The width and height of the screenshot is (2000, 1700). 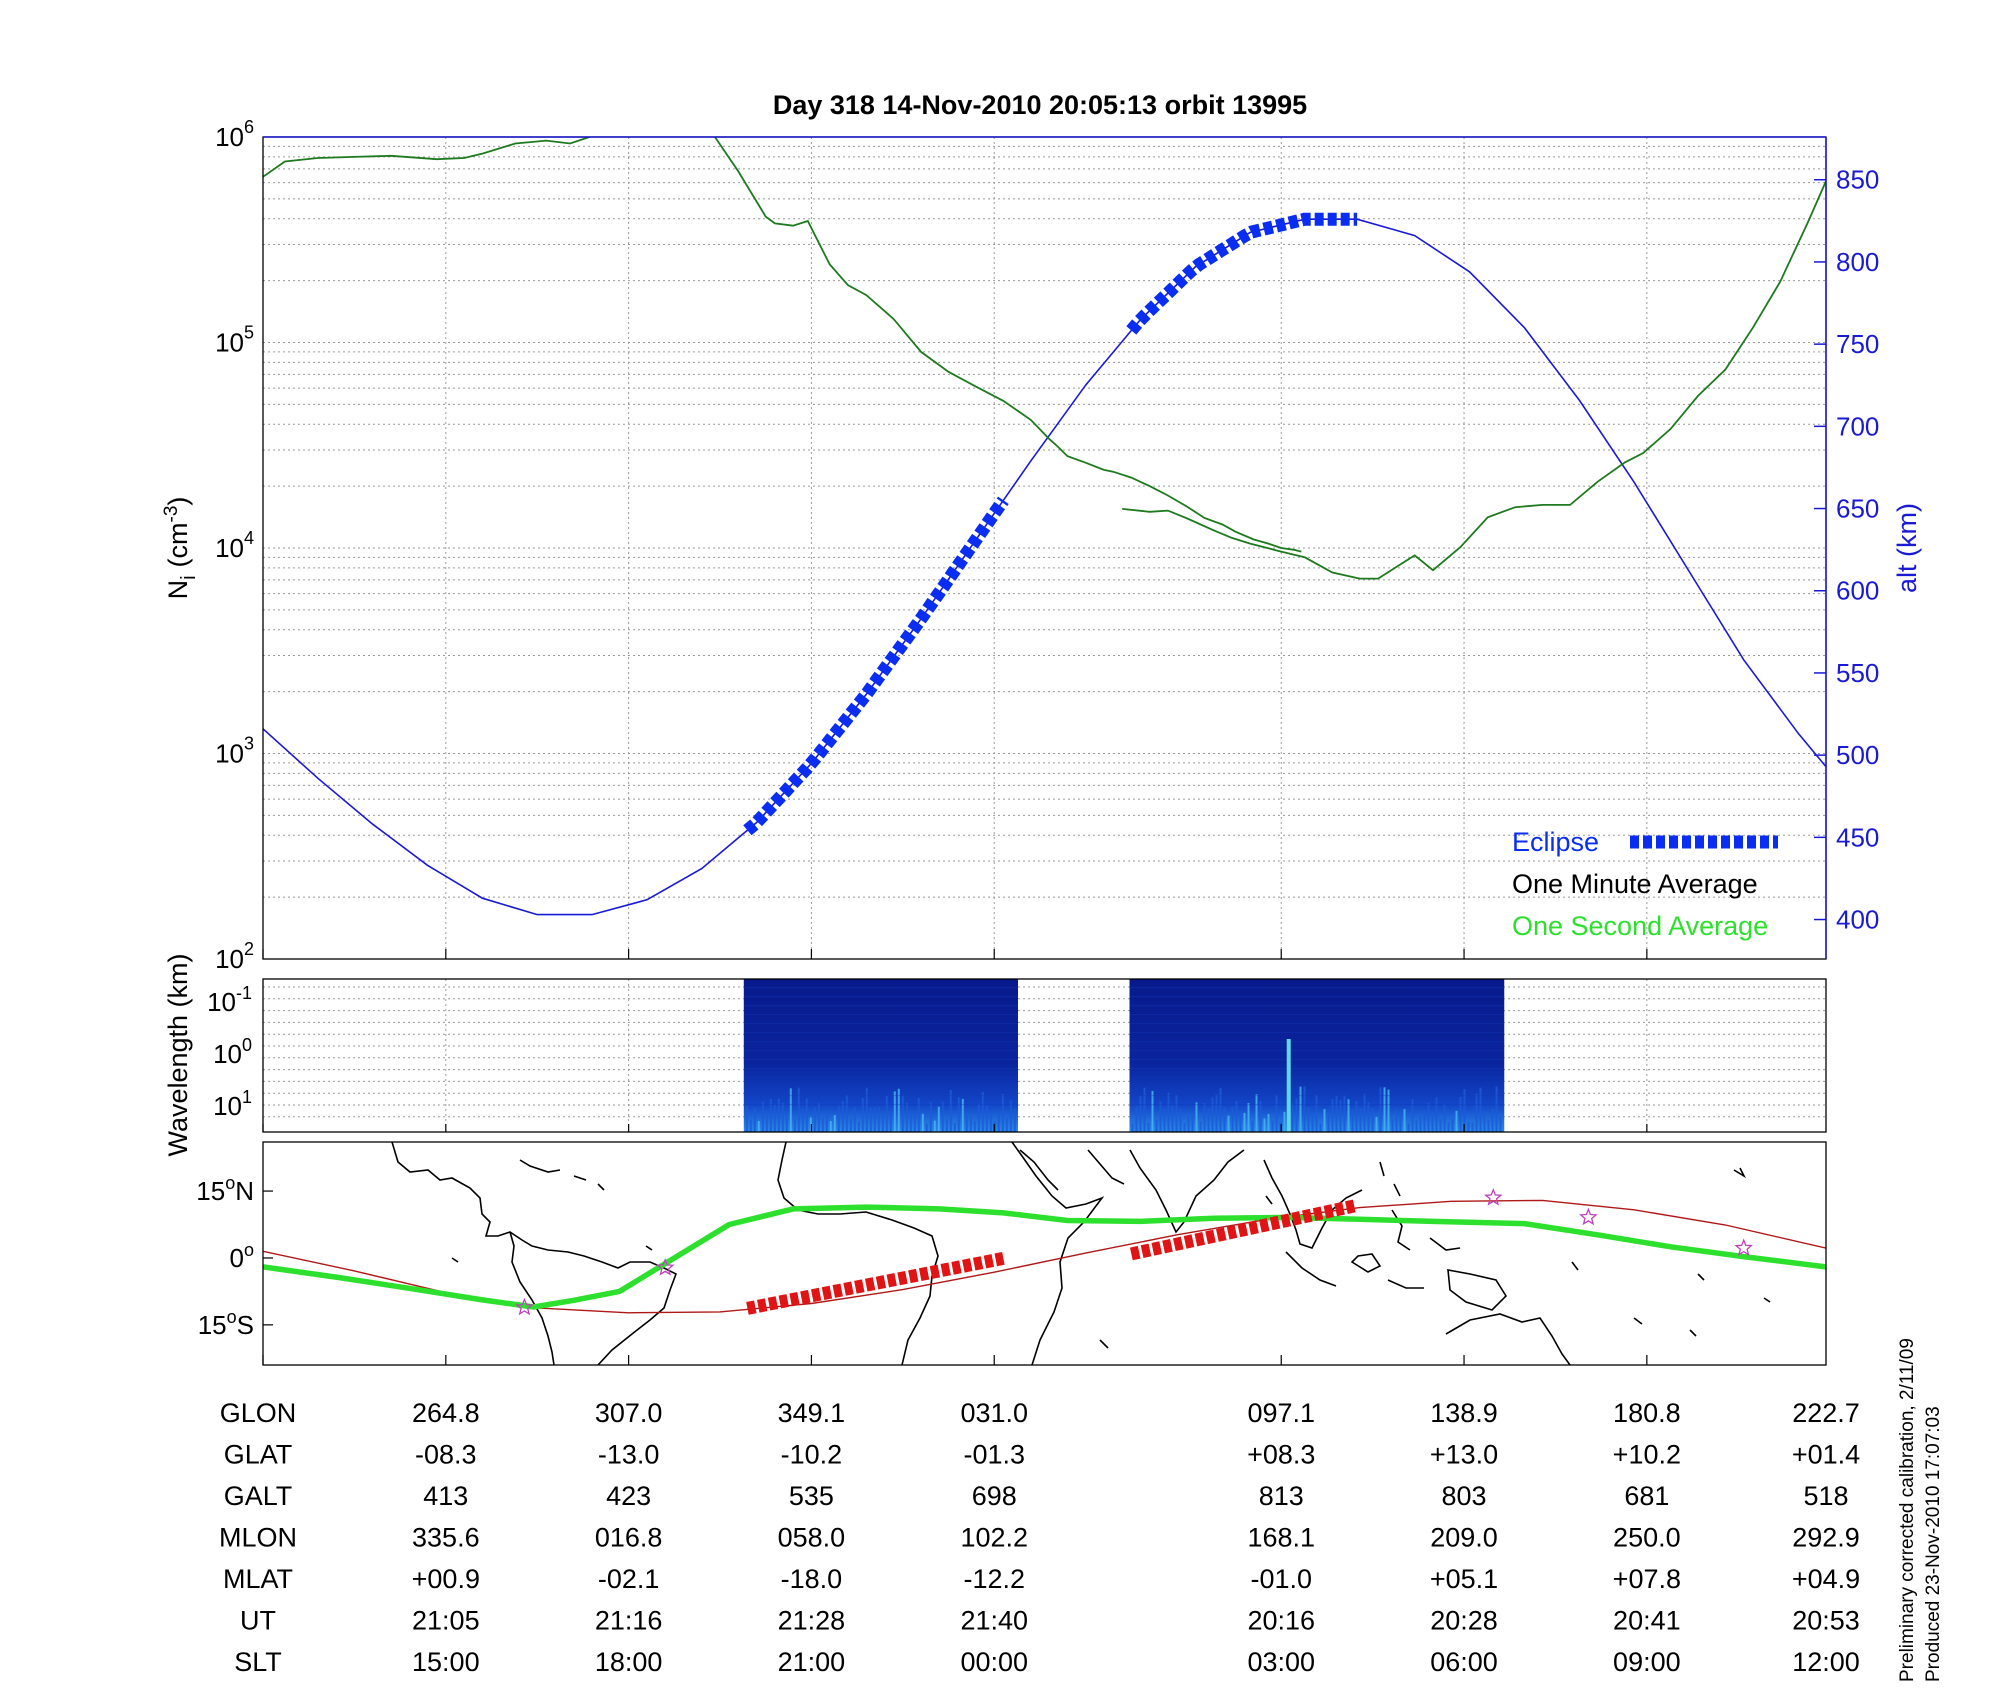 I want to click on legend-second-label: One Second Average, so click(x=1640, y=926).